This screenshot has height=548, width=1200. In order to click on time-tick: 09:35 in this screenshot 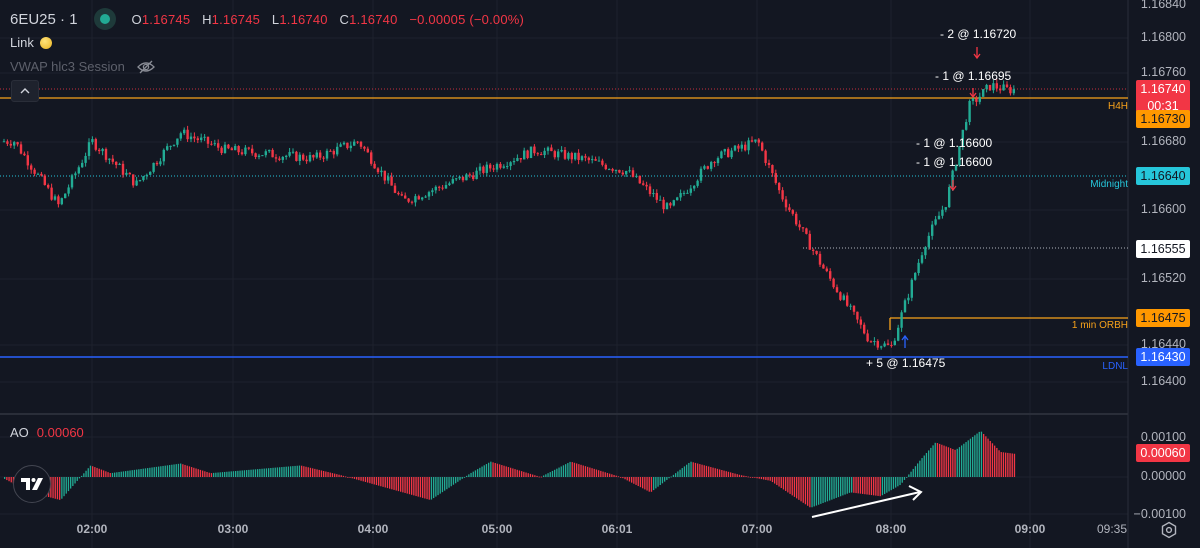, I will do `click(1112, 529)`.